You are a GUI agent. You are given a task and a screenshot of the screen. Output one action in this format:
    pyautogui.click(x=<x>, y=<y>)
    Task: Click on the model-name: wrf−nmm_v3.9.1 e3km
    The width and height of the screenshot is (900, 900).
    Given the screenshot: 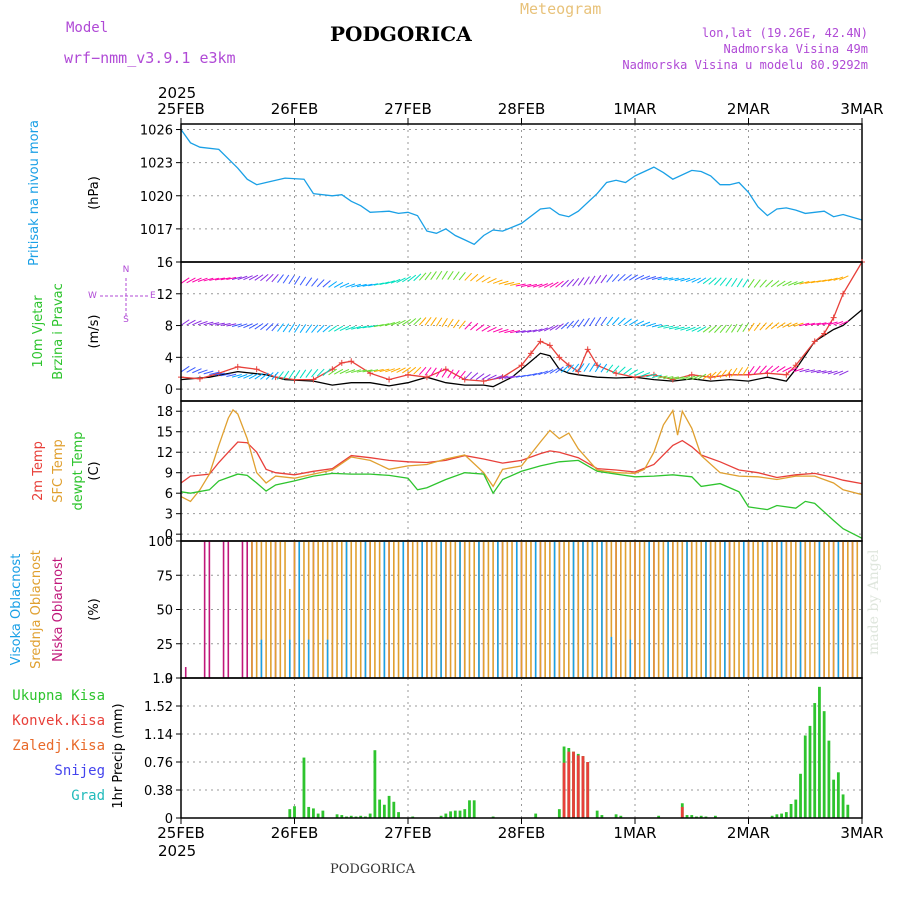 What is the action you would take?
    pyautogui.click(x=150, y=58)
    